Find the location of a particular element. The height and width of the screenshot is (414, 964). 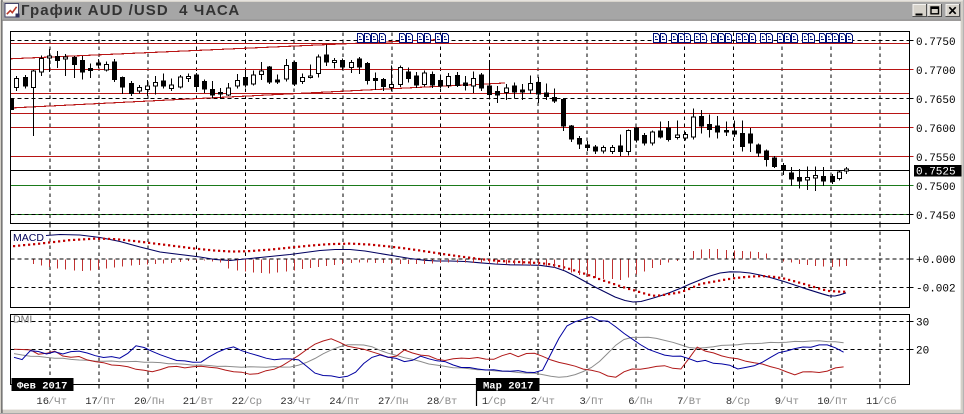

svg-text: 0.7550 is located at coordinates (936, 159).